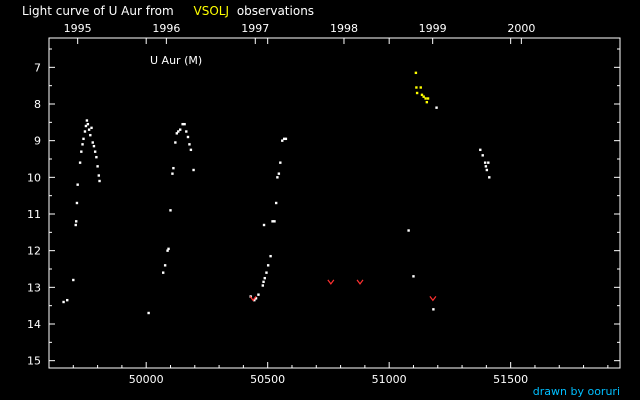  I want to click on y-tick-label: 15, so click(34, 361).